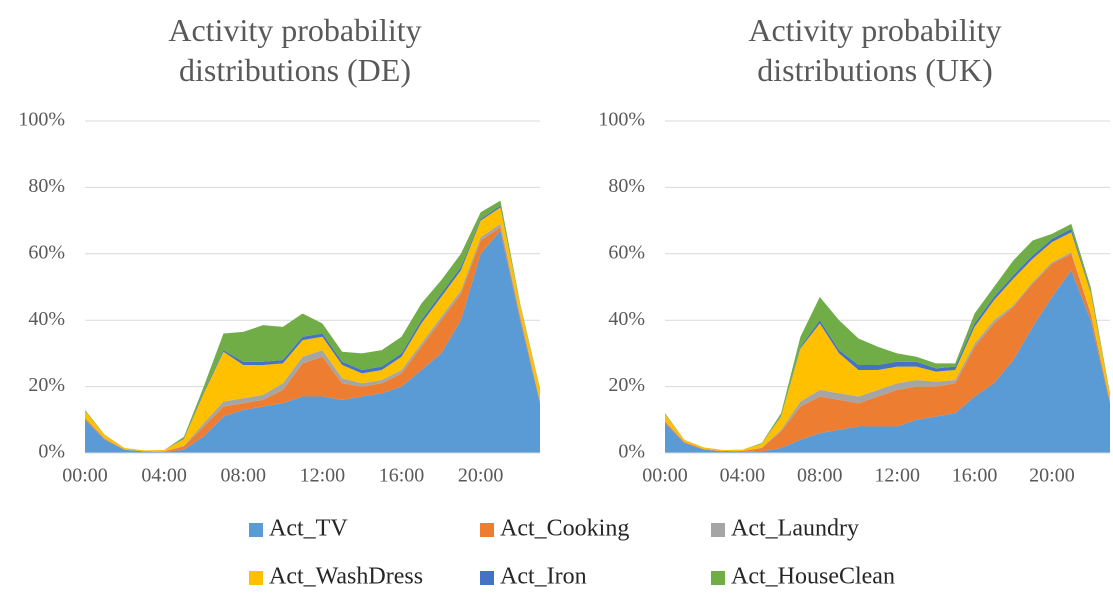 This screenshot has height=594, width=1113. I want to click on legend-label: Act_Iron, so click(543, 577).